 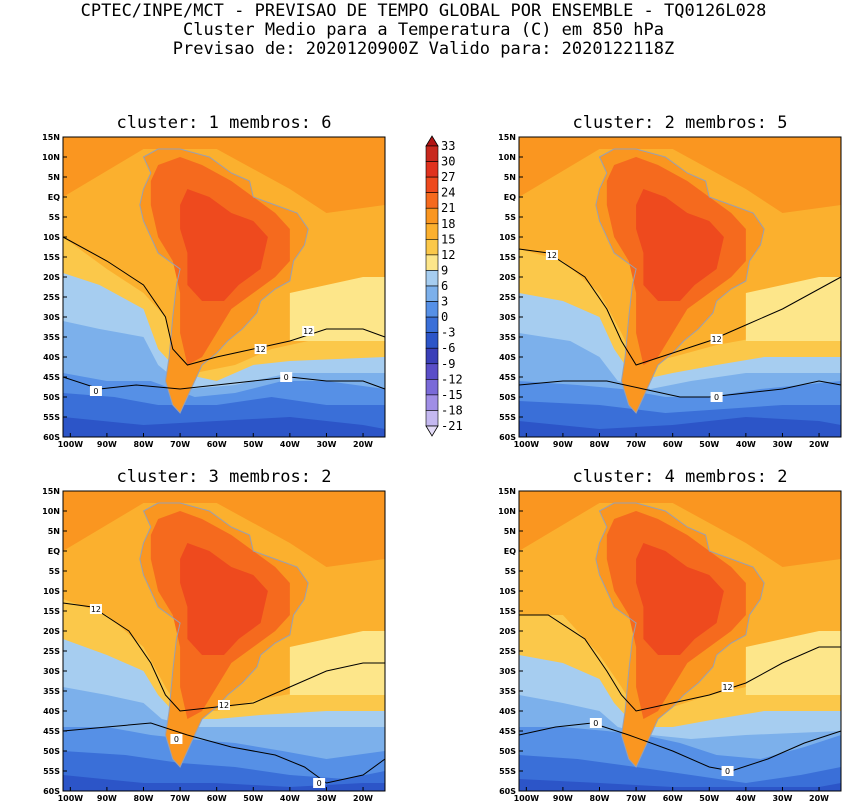 What do you see at coordinates (51, 731) in the screenshot?
I see `lat-label: 45S` at bounding box center [51, 731].